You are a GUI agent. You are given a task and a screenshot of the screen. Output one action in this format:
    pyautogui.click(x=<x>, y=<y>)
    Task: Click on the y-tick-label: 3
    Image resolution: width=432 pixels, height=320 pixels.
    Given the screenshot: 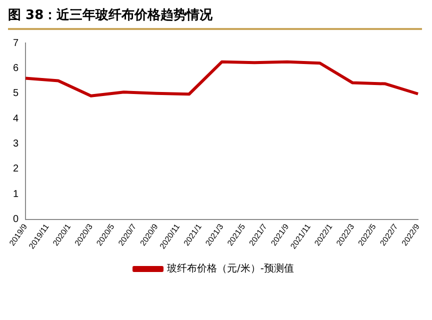 What is the action you would take?
    pyautogui.click(x=16, y=144)
    